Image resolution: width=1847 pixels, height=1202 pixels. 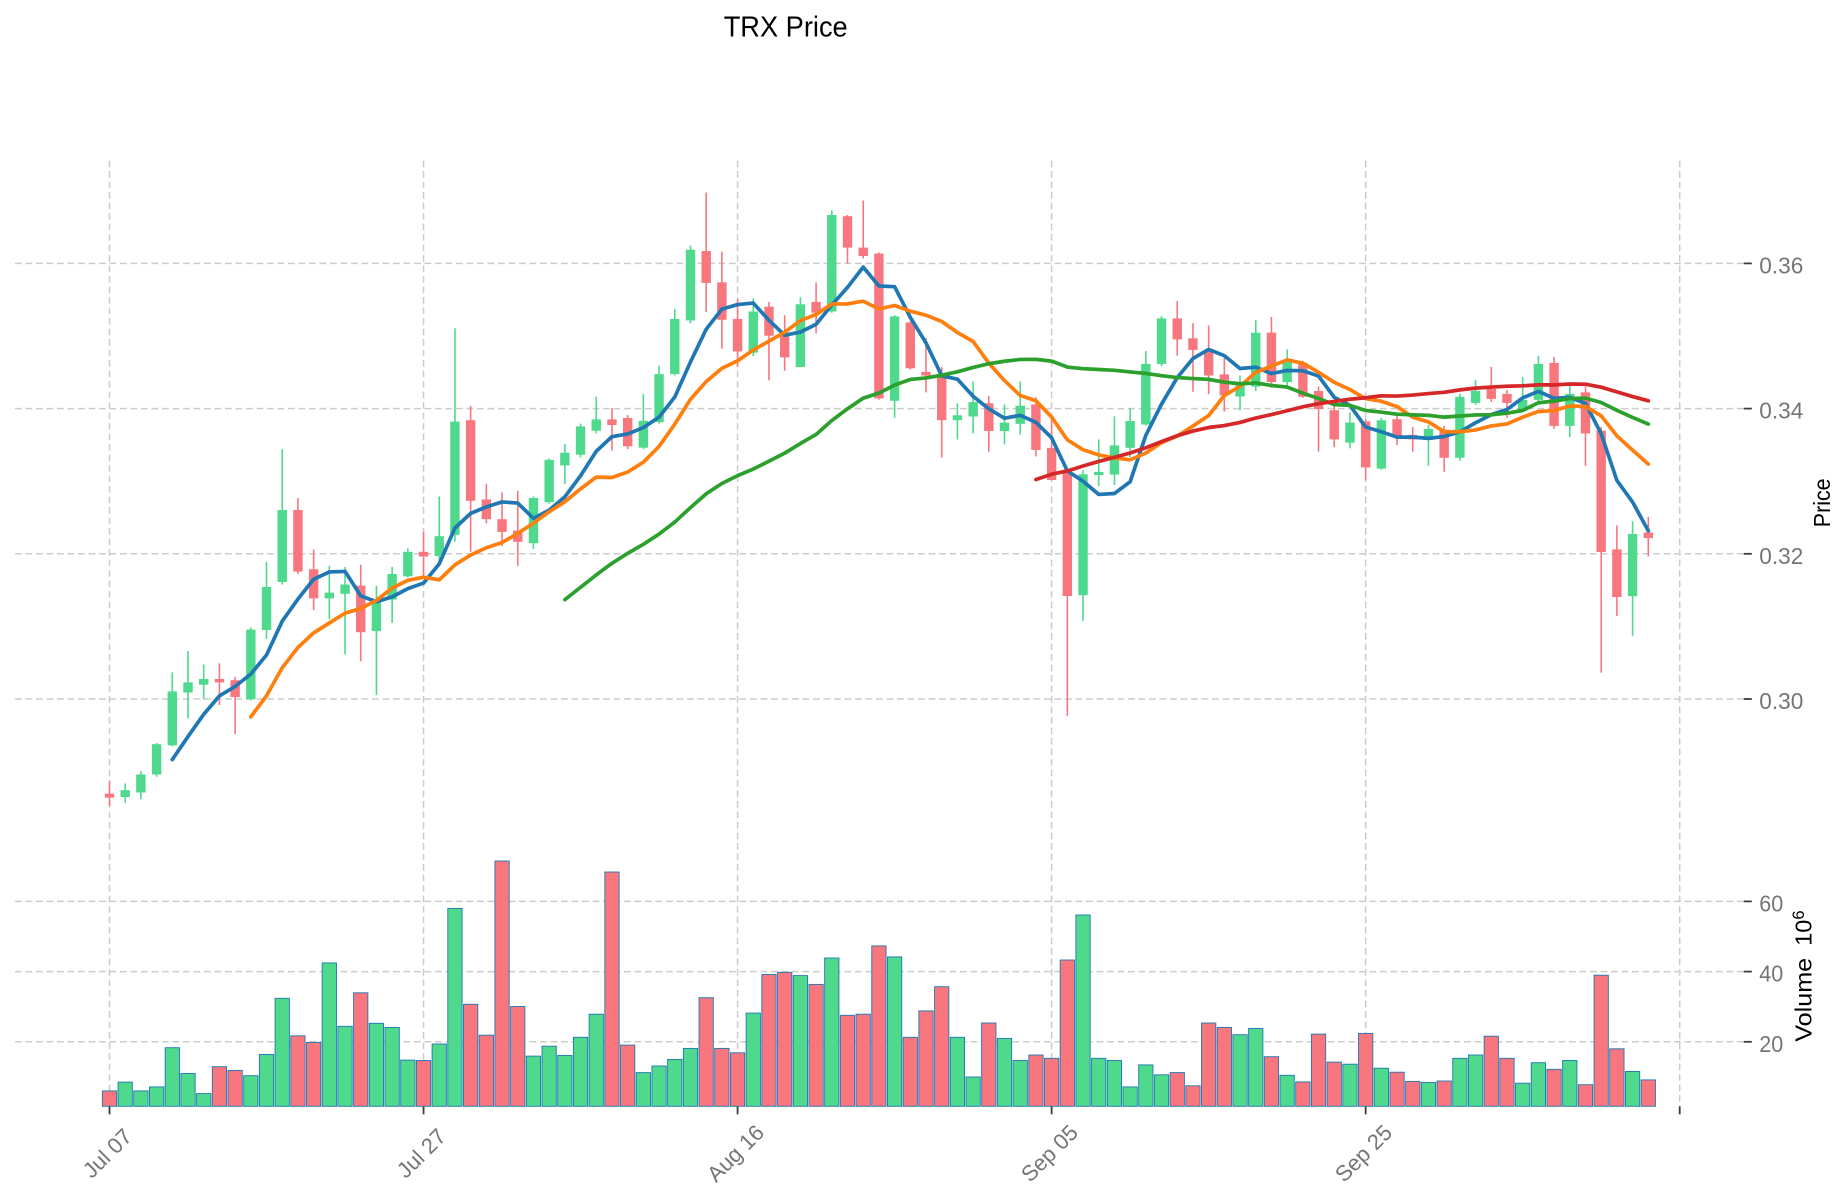 I want to click on svg-text: 0.30, so click(x=1781, y=701).